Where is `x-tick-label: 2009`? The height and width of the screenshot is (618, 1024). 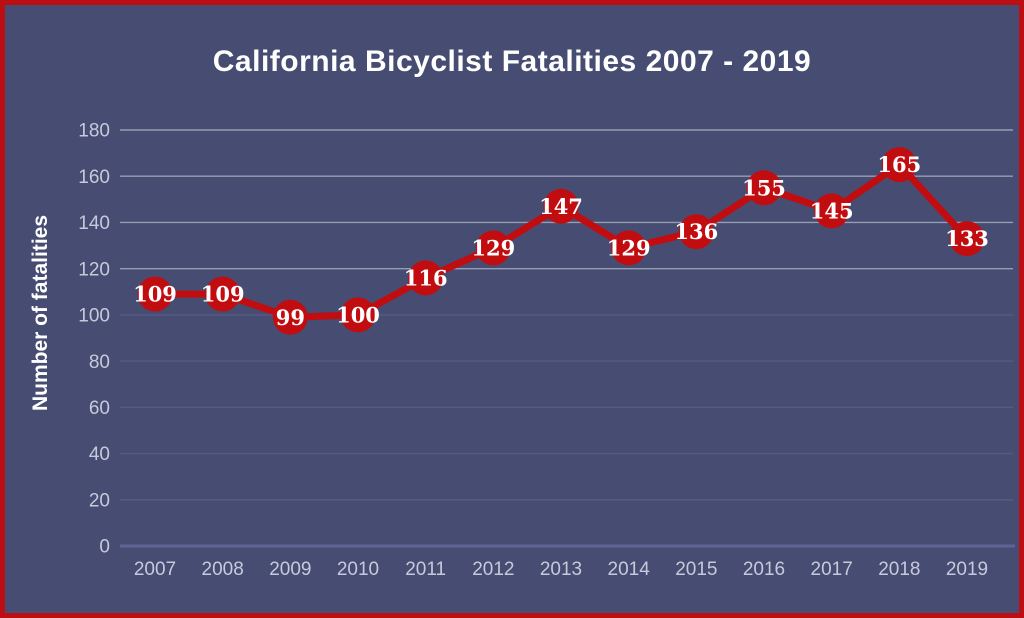 x-tick-label: 2009 is located at coordinates (290, 569).